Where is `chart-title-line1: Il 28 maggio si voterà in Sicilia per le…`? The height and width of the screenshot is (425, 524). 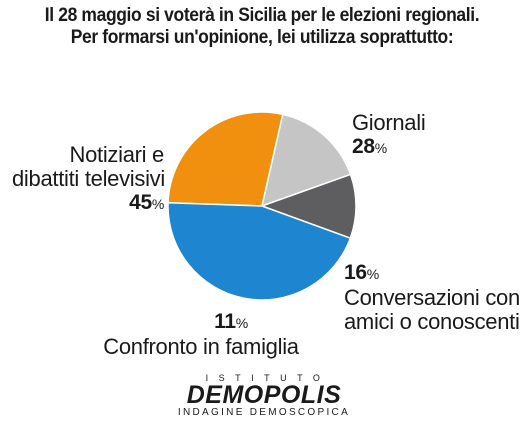
chart-title-line1: Il 28 maggio si voterà in Sicilia per le… is located at coordinates (262, 15).